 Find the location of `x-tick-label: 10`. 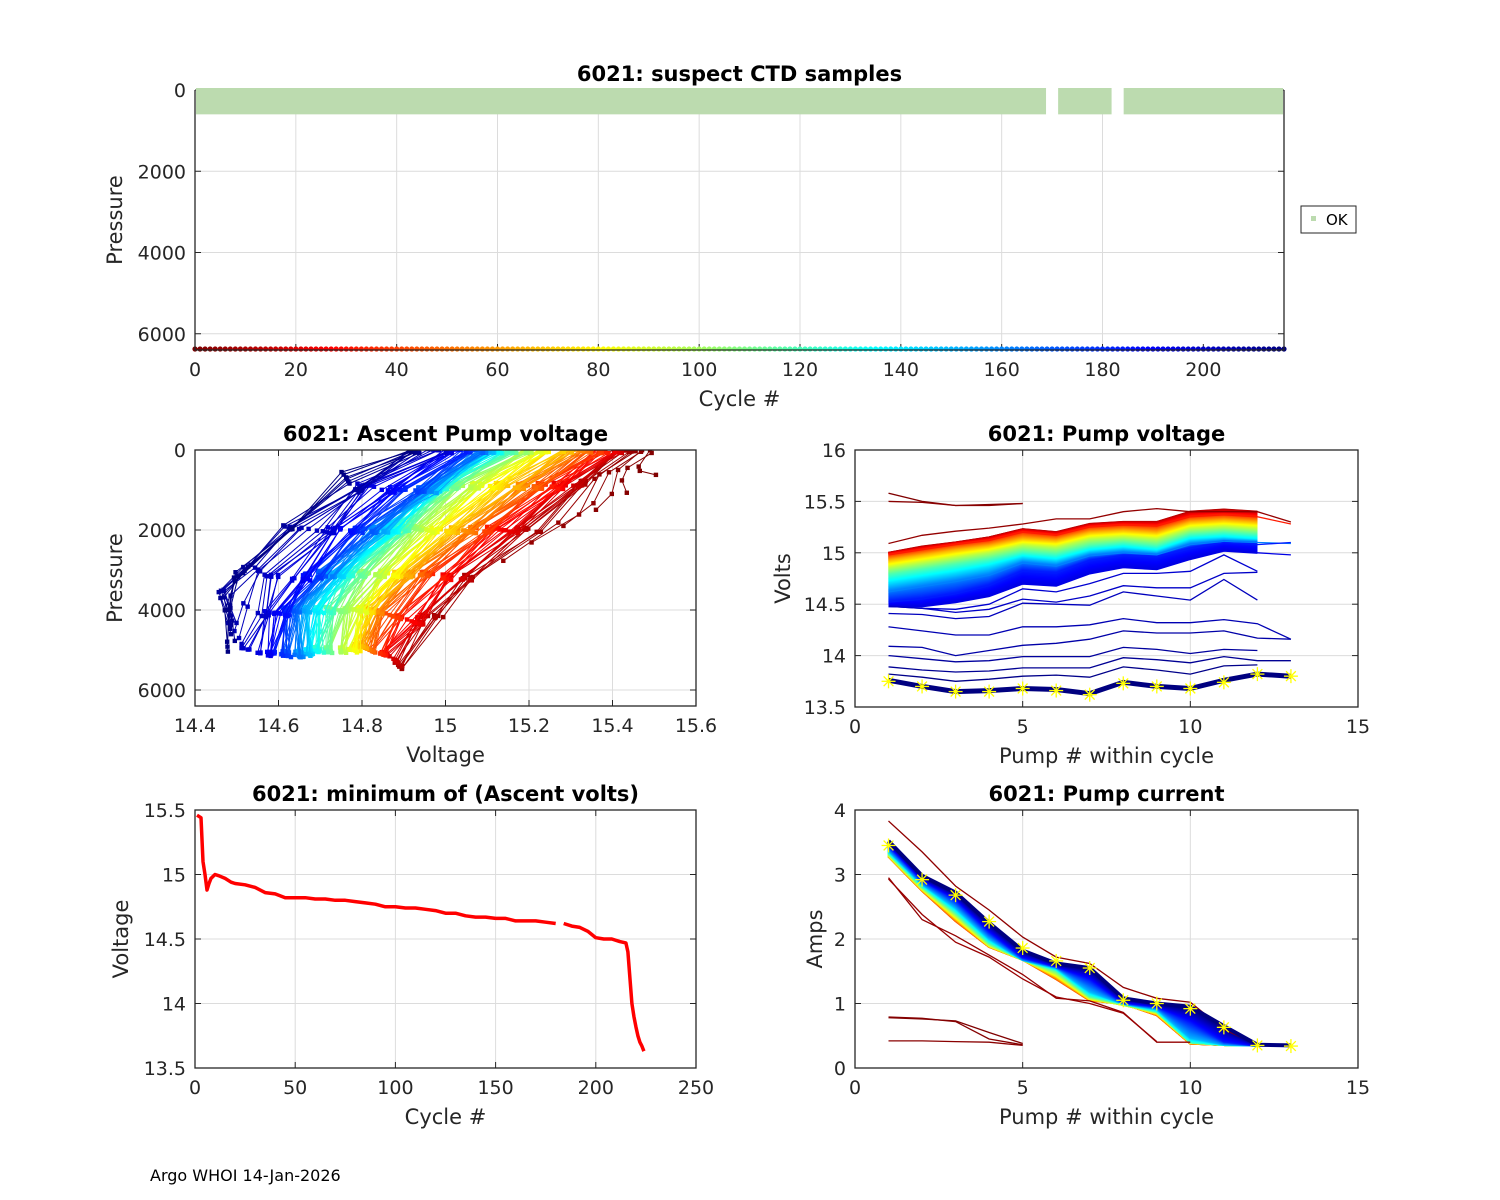

x-tick-label: 10 is located at coordinates (1190, 727).